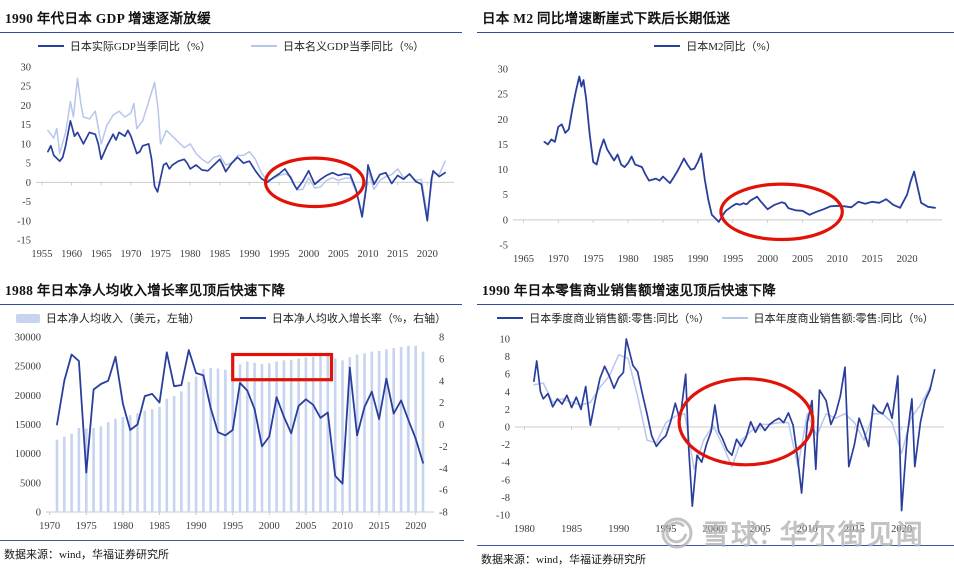  What do you see at coordinates (71, 254) in the screenshot?
I see `axis-tick-label: 1960` at bounding box center [71, 254].